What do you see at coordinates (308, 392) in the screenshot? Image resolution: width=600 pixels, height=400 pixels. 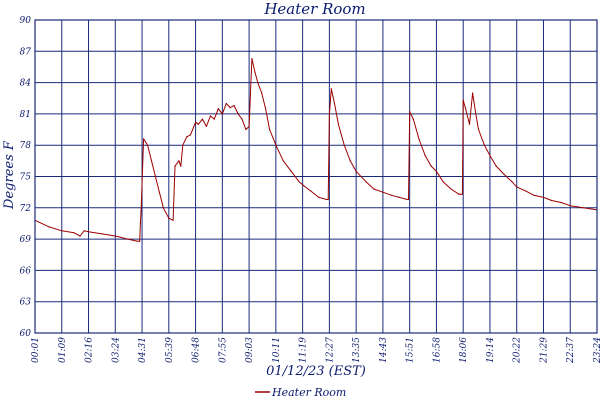 I see `legend-label-heater-room: Heater Room` at bounding box center [308, 392].